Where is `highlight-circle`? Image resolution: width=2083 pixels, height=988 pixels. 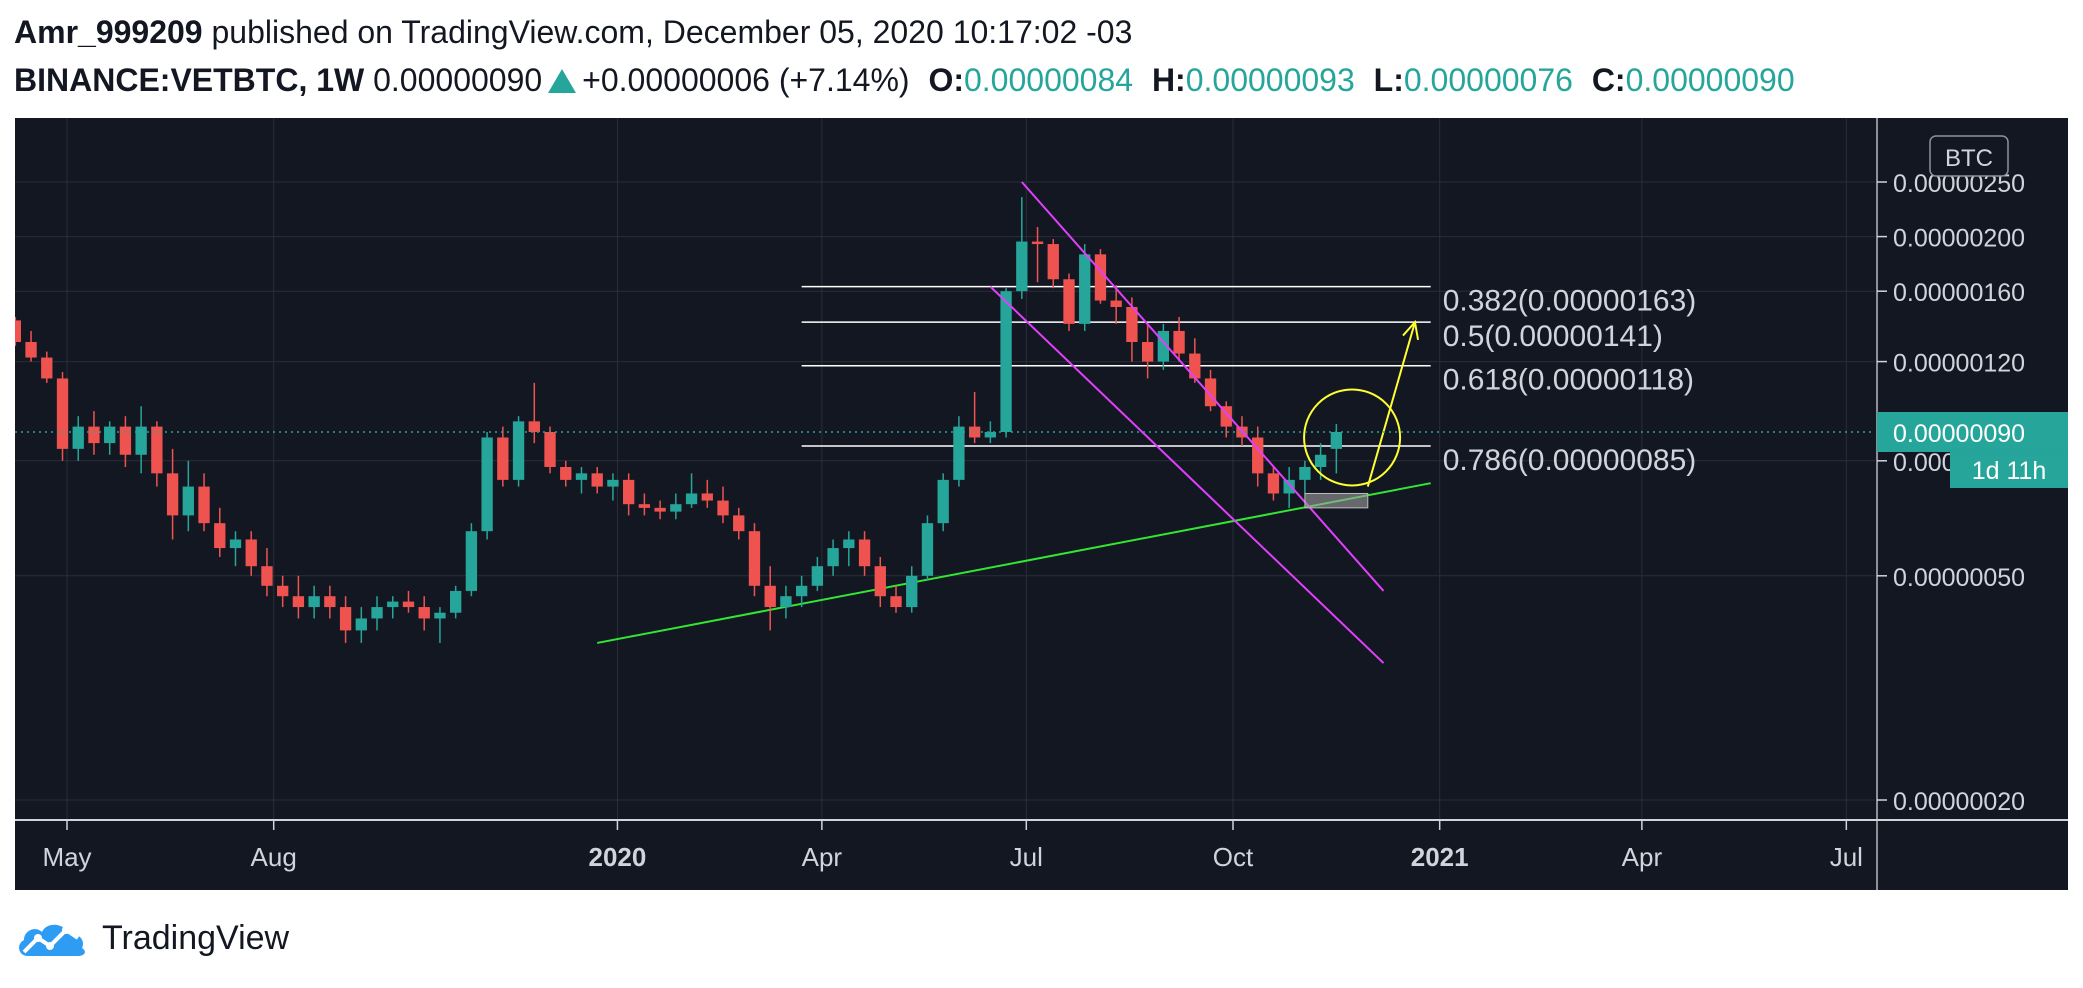
highlight-circle is located at coordinates (1352, 437).